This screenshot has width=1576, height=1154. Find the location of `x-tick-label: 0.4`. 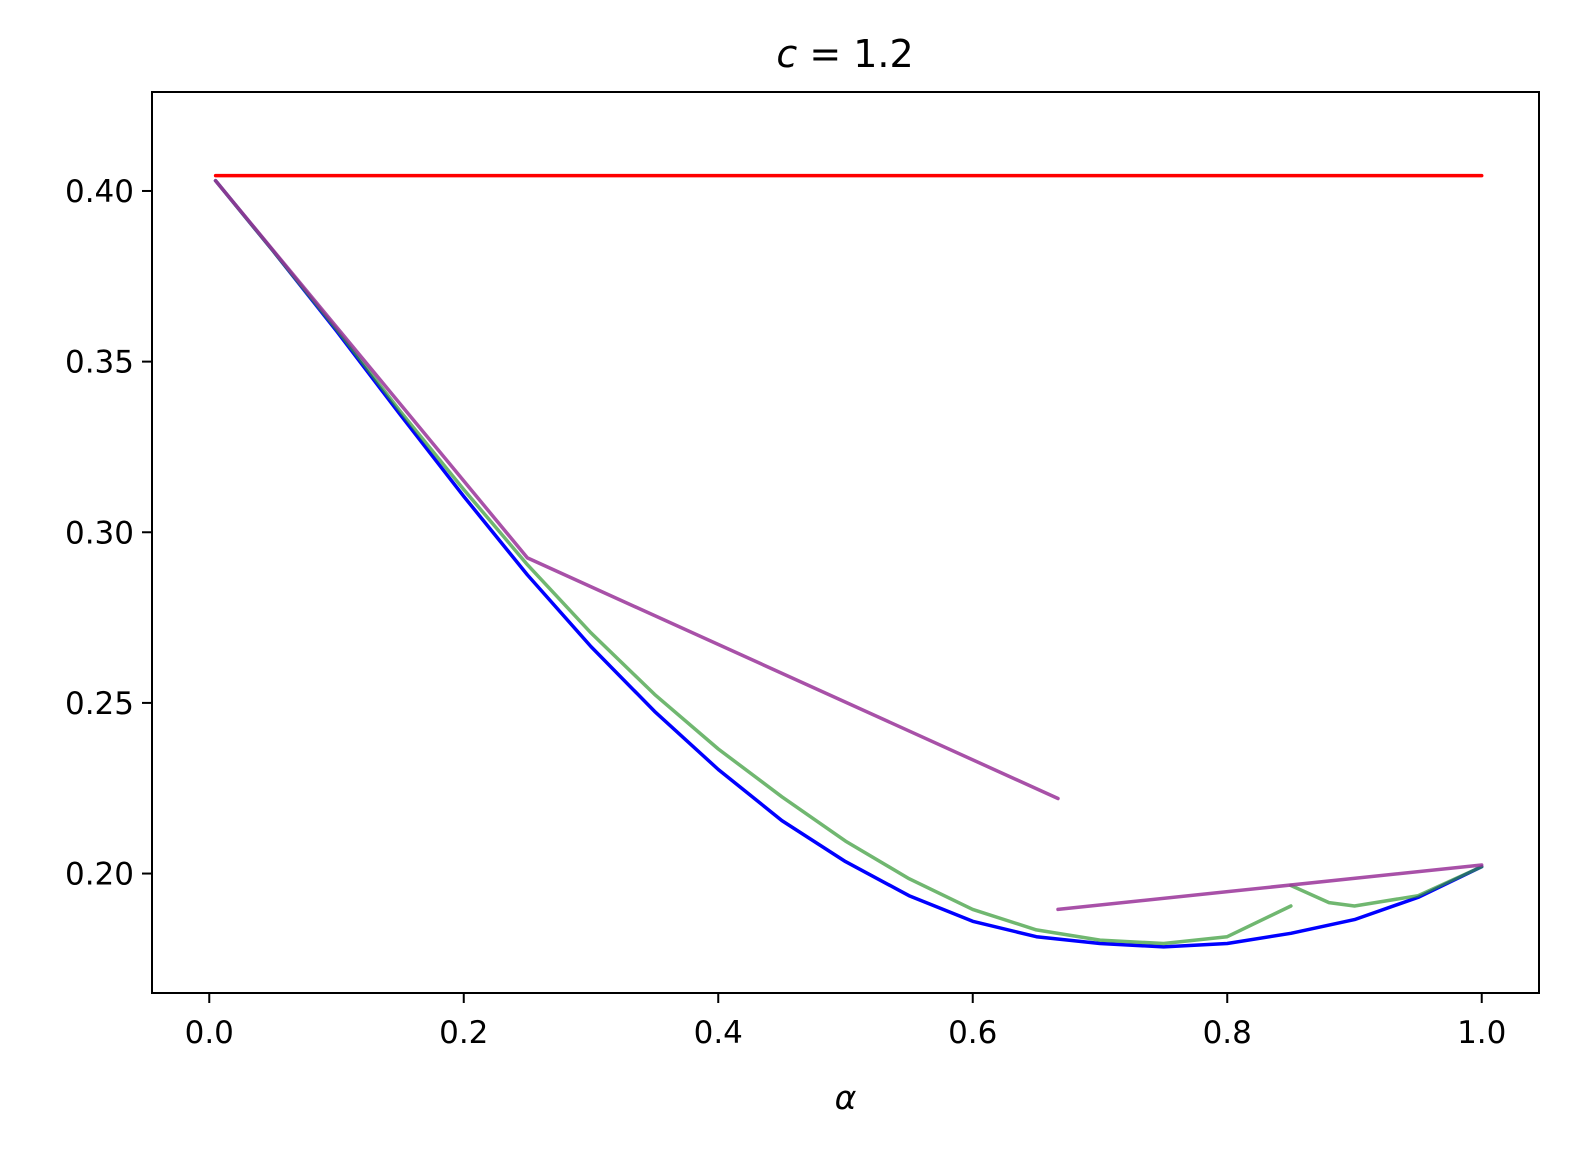

x-tick-label: 0.4 is located at coordinates (718, 1033).